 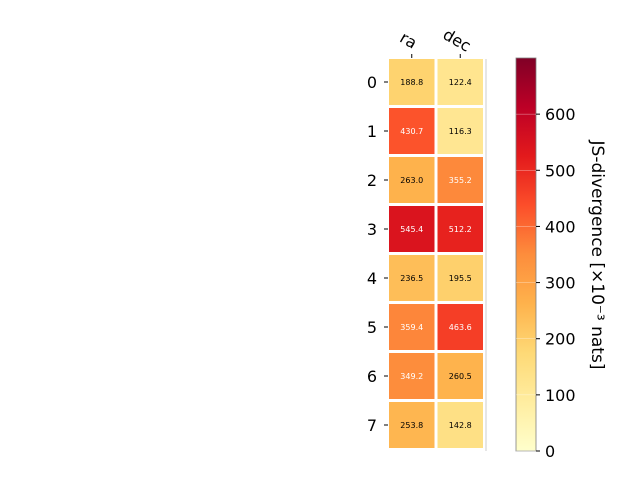 I want to click on cell-value-label: 195.5, so click(x=460, y=278).